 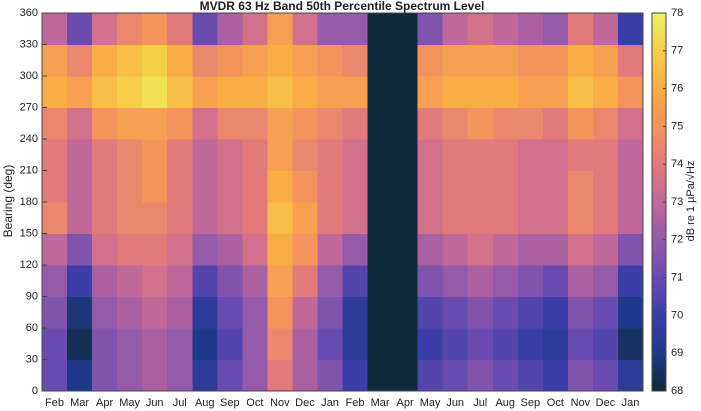 I want to click on x-tick-label: Nov, so click(x=581, y=403).